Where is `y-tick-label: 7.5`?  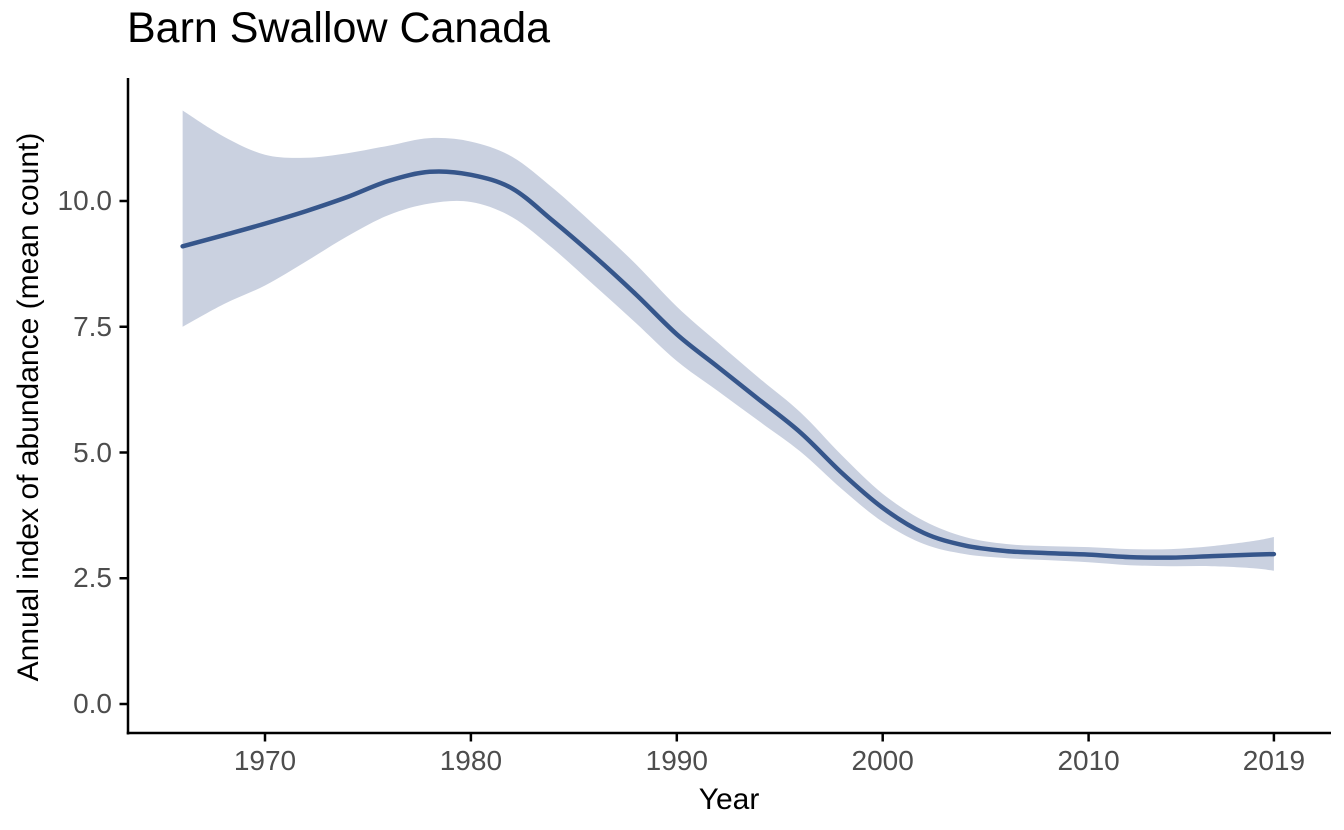 y-tick-label: 7.5 is located at coordinates (92, 326).